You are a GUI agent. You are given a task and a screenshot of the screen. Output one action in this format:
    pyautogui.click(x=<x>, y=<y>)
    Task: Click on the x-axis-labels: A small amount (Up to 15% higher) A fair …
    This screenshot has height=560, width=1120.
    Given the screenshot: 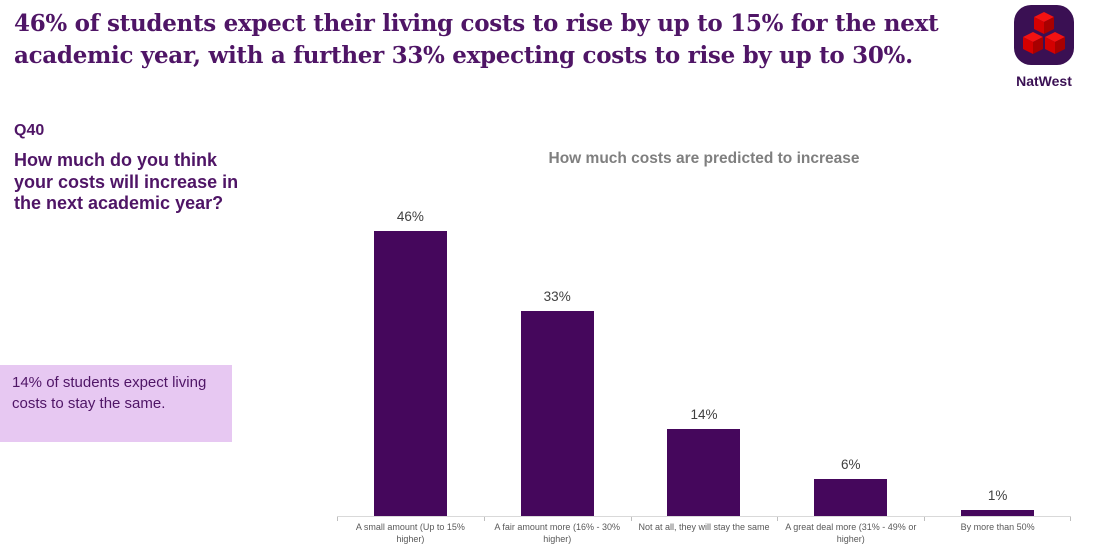 What is the action you would take?
    pyautogui.click(x=704, y=533)
    